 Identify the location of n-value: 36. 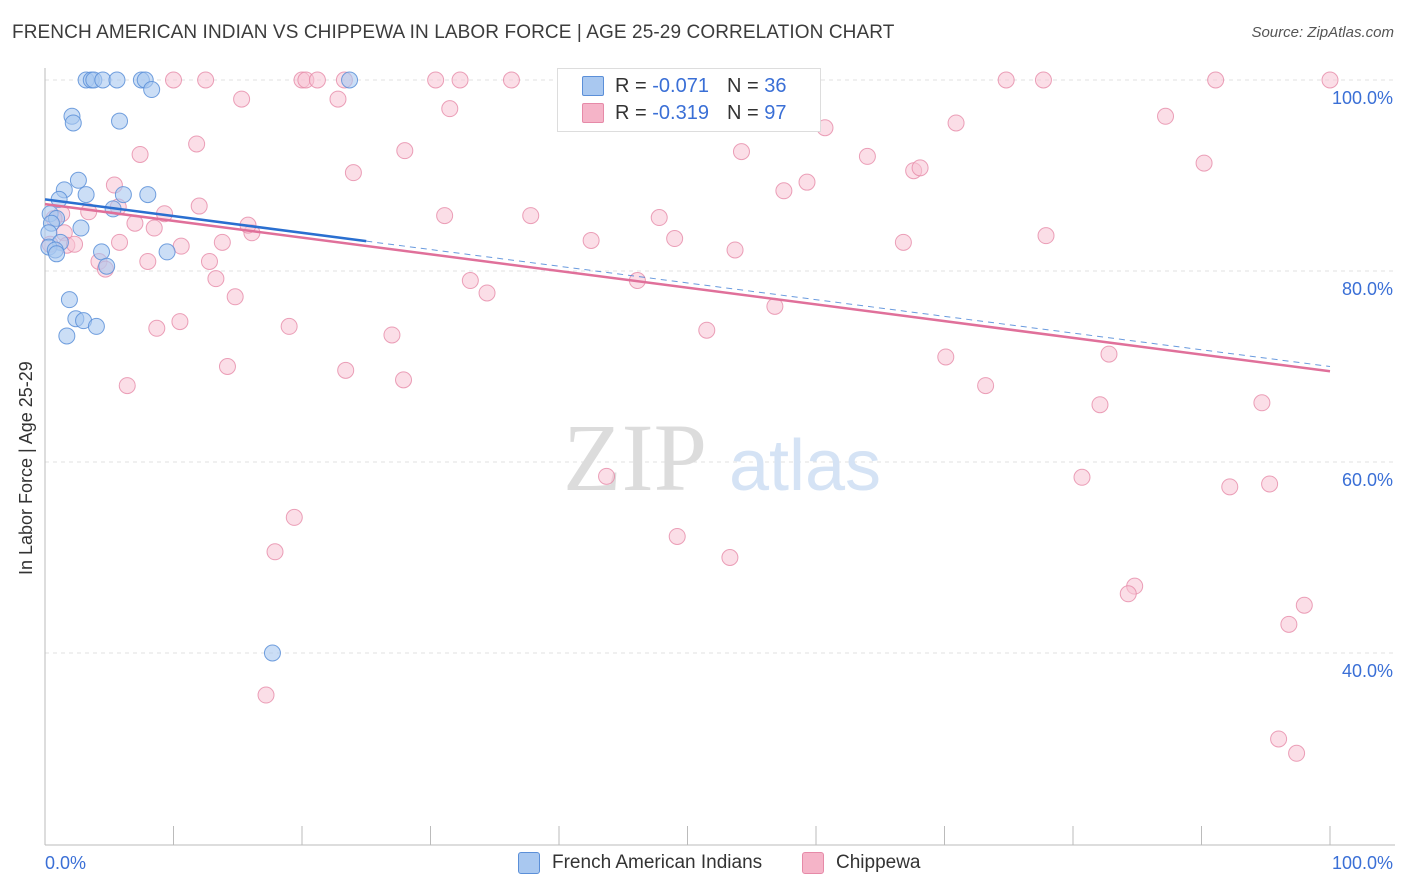
(775, 85).